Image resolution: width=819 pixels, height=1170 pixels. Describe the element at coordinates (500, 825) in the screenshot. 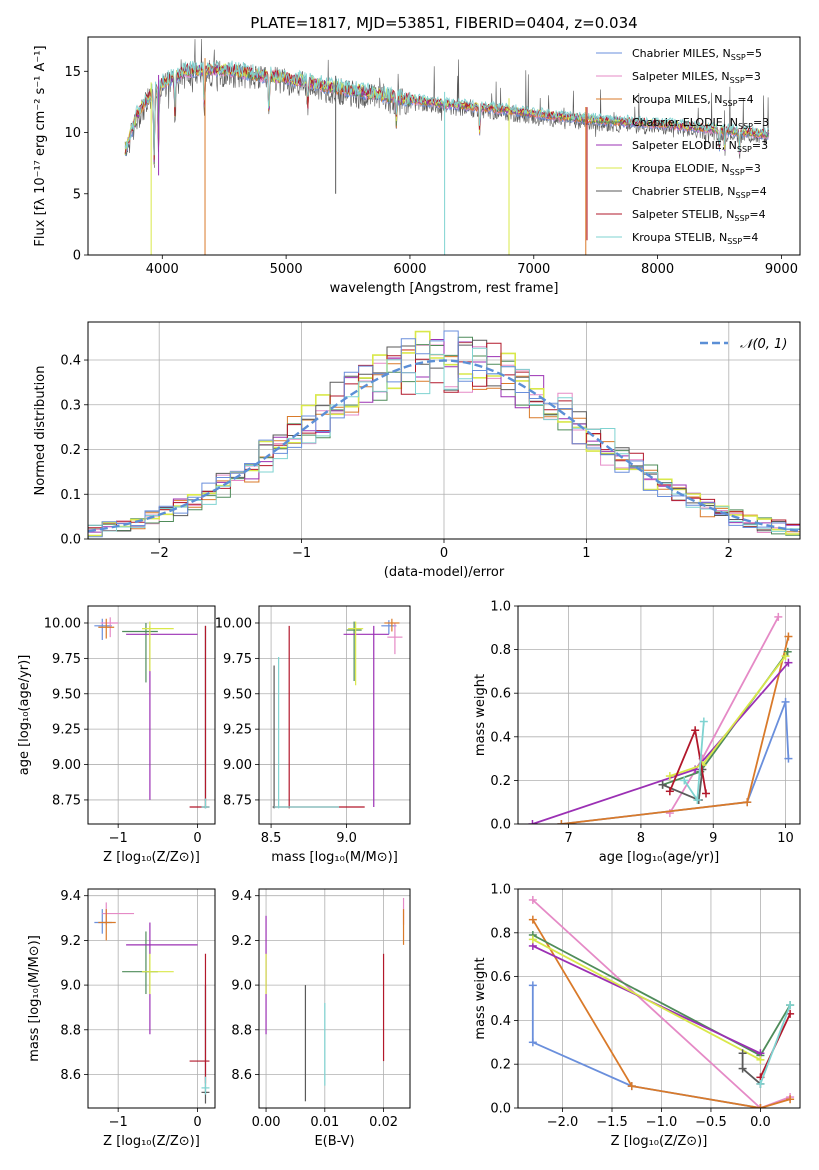

I see `y-tick-label: 0.0` at that location.